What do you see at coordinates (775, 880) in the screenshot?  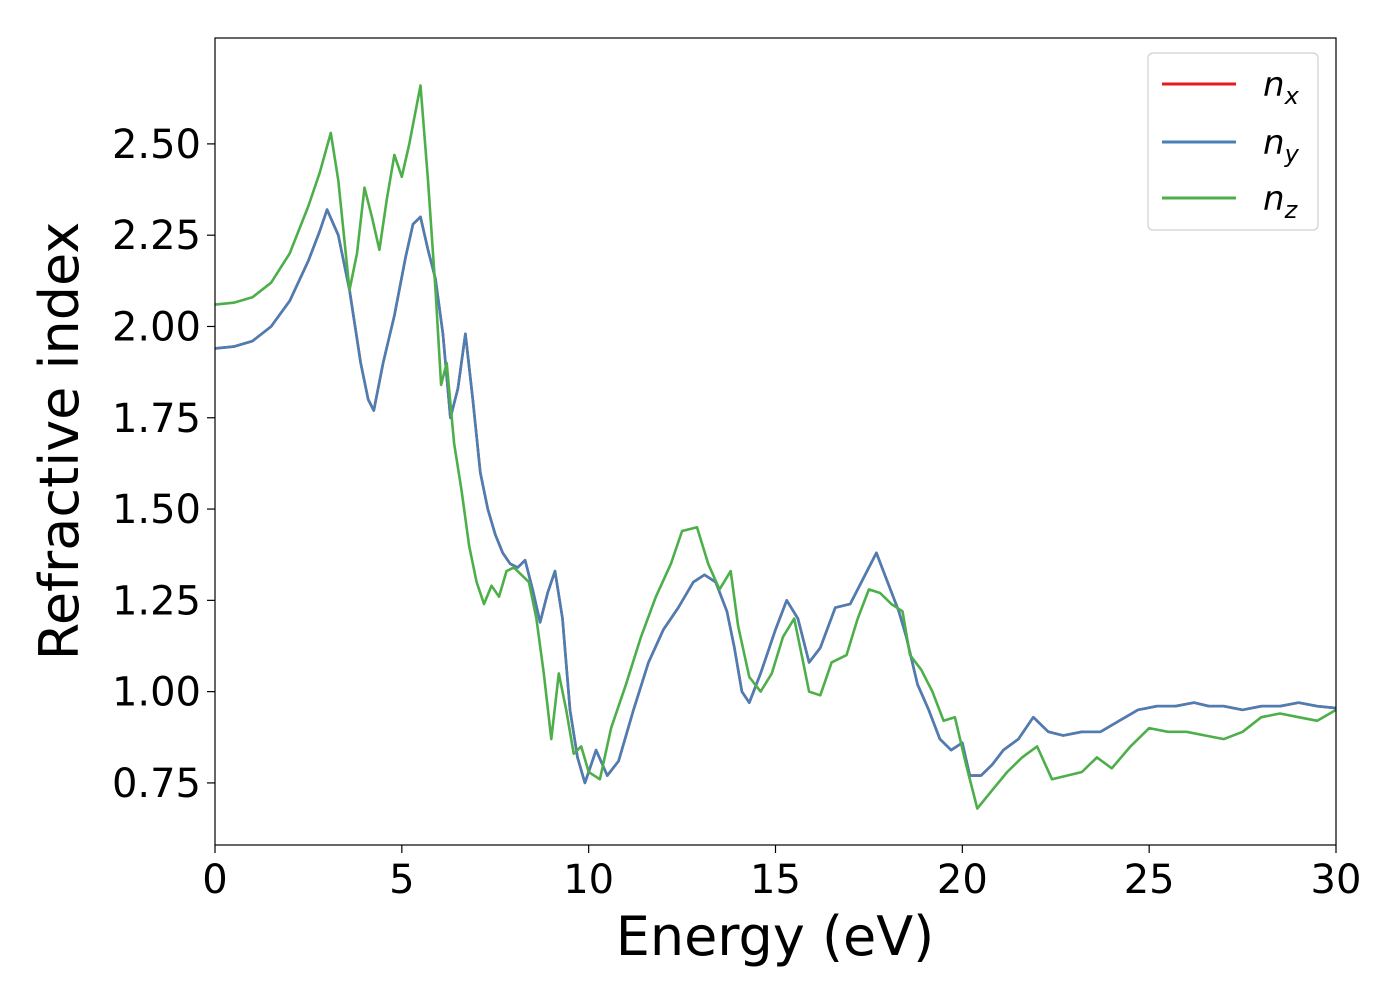 I see `x-tick-label: 15` at bounding box center [775, 880].